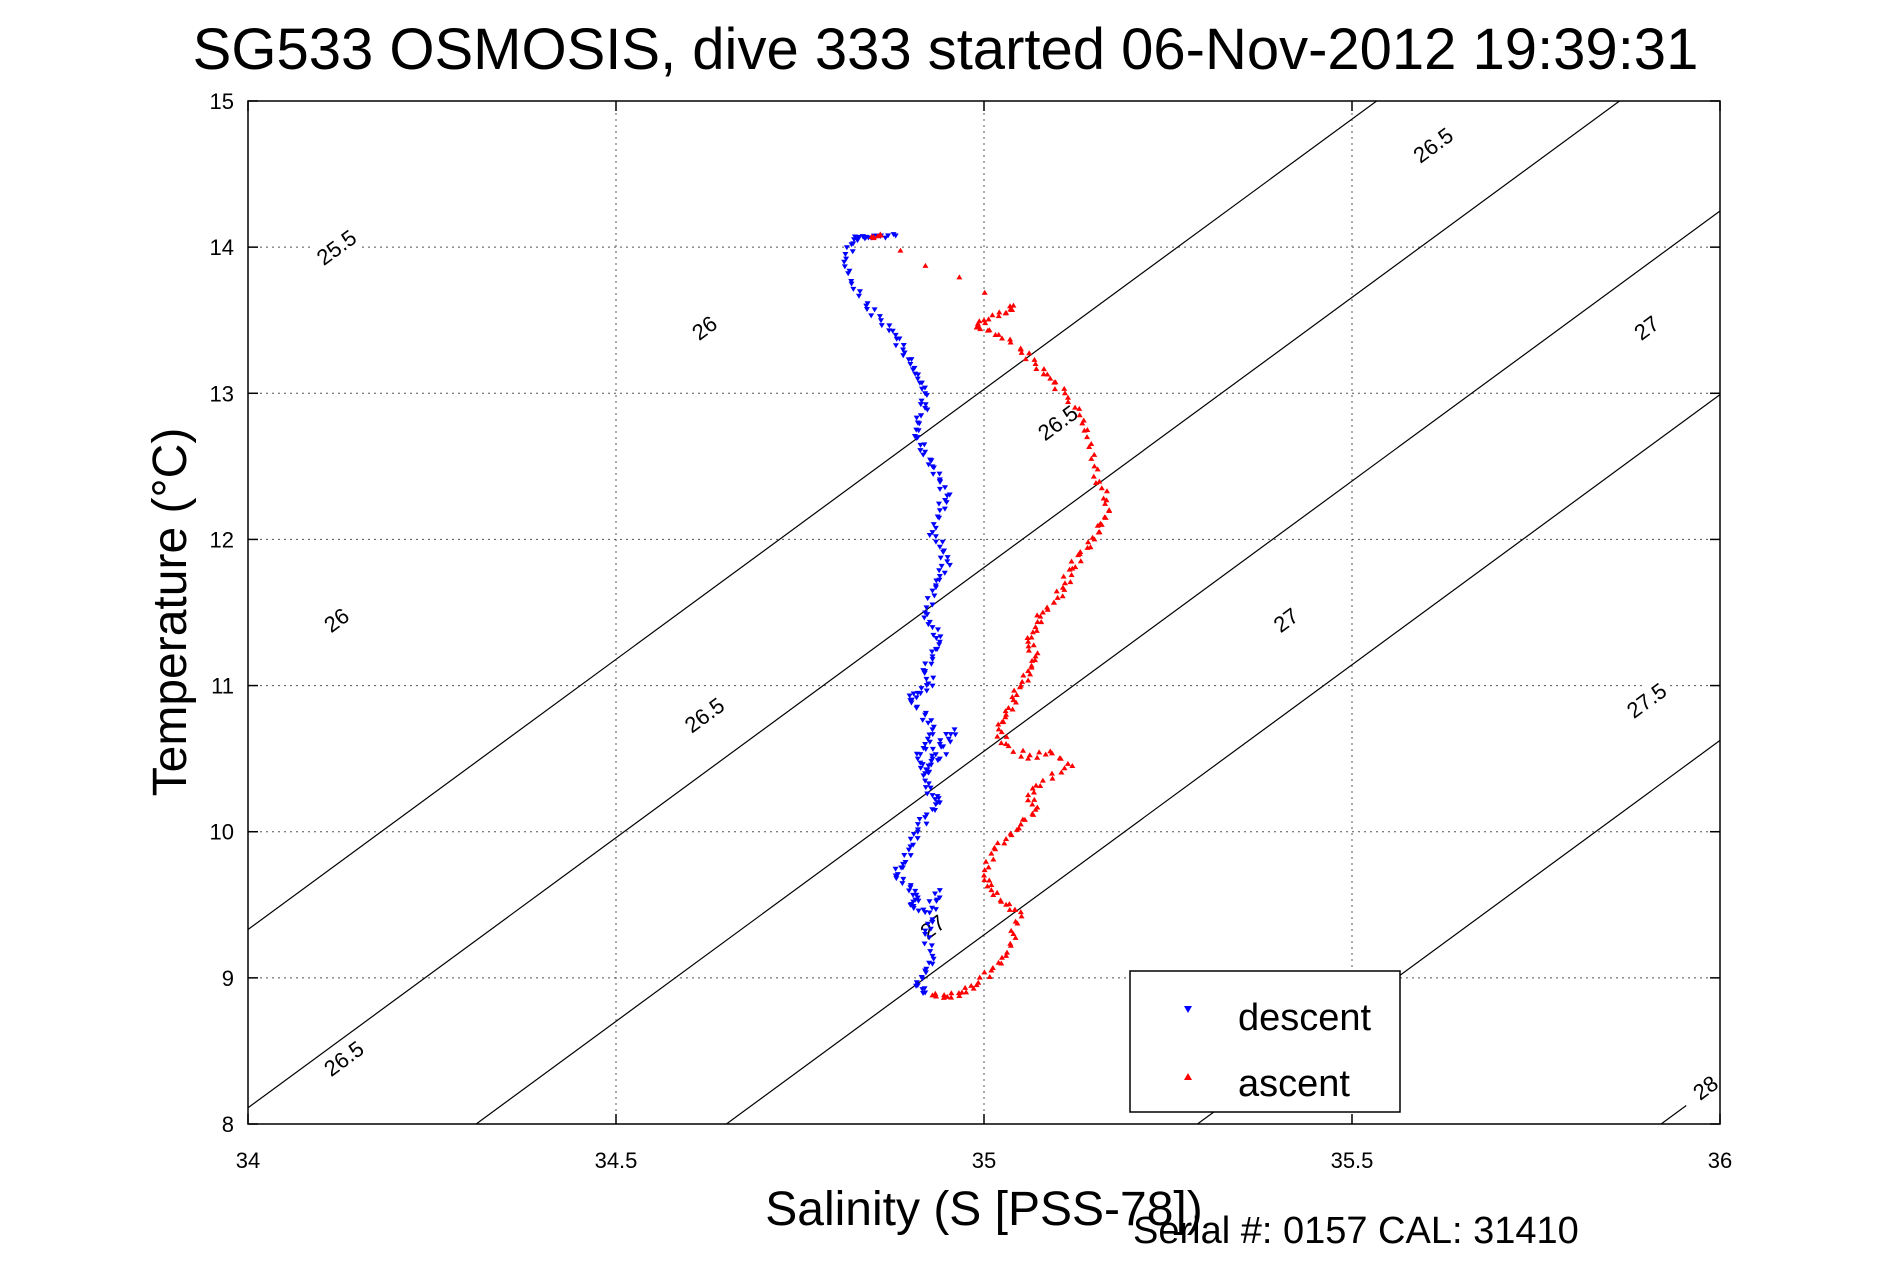 This screenshot has width=1891, height=1262. Describe the element at coordinates (983, 1209) in the screenshot. I see `x-axis-label: Salinity (S [PSS-78])` at that location.